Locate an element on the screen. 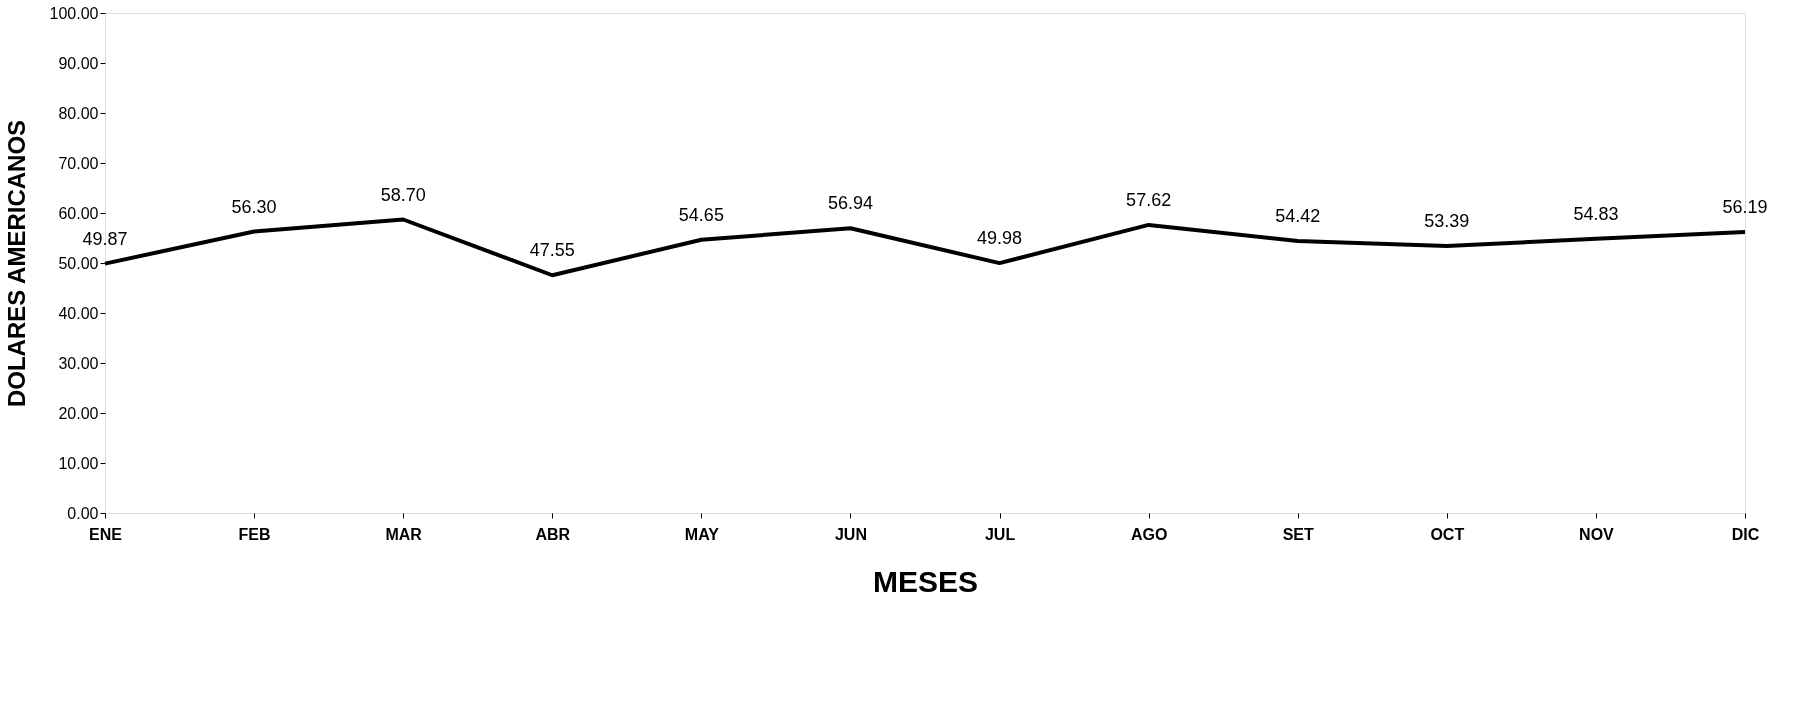 The width and height of the screenshot is (1820, 720). x-tick-label: ENE is located at coordinates (106, 534).